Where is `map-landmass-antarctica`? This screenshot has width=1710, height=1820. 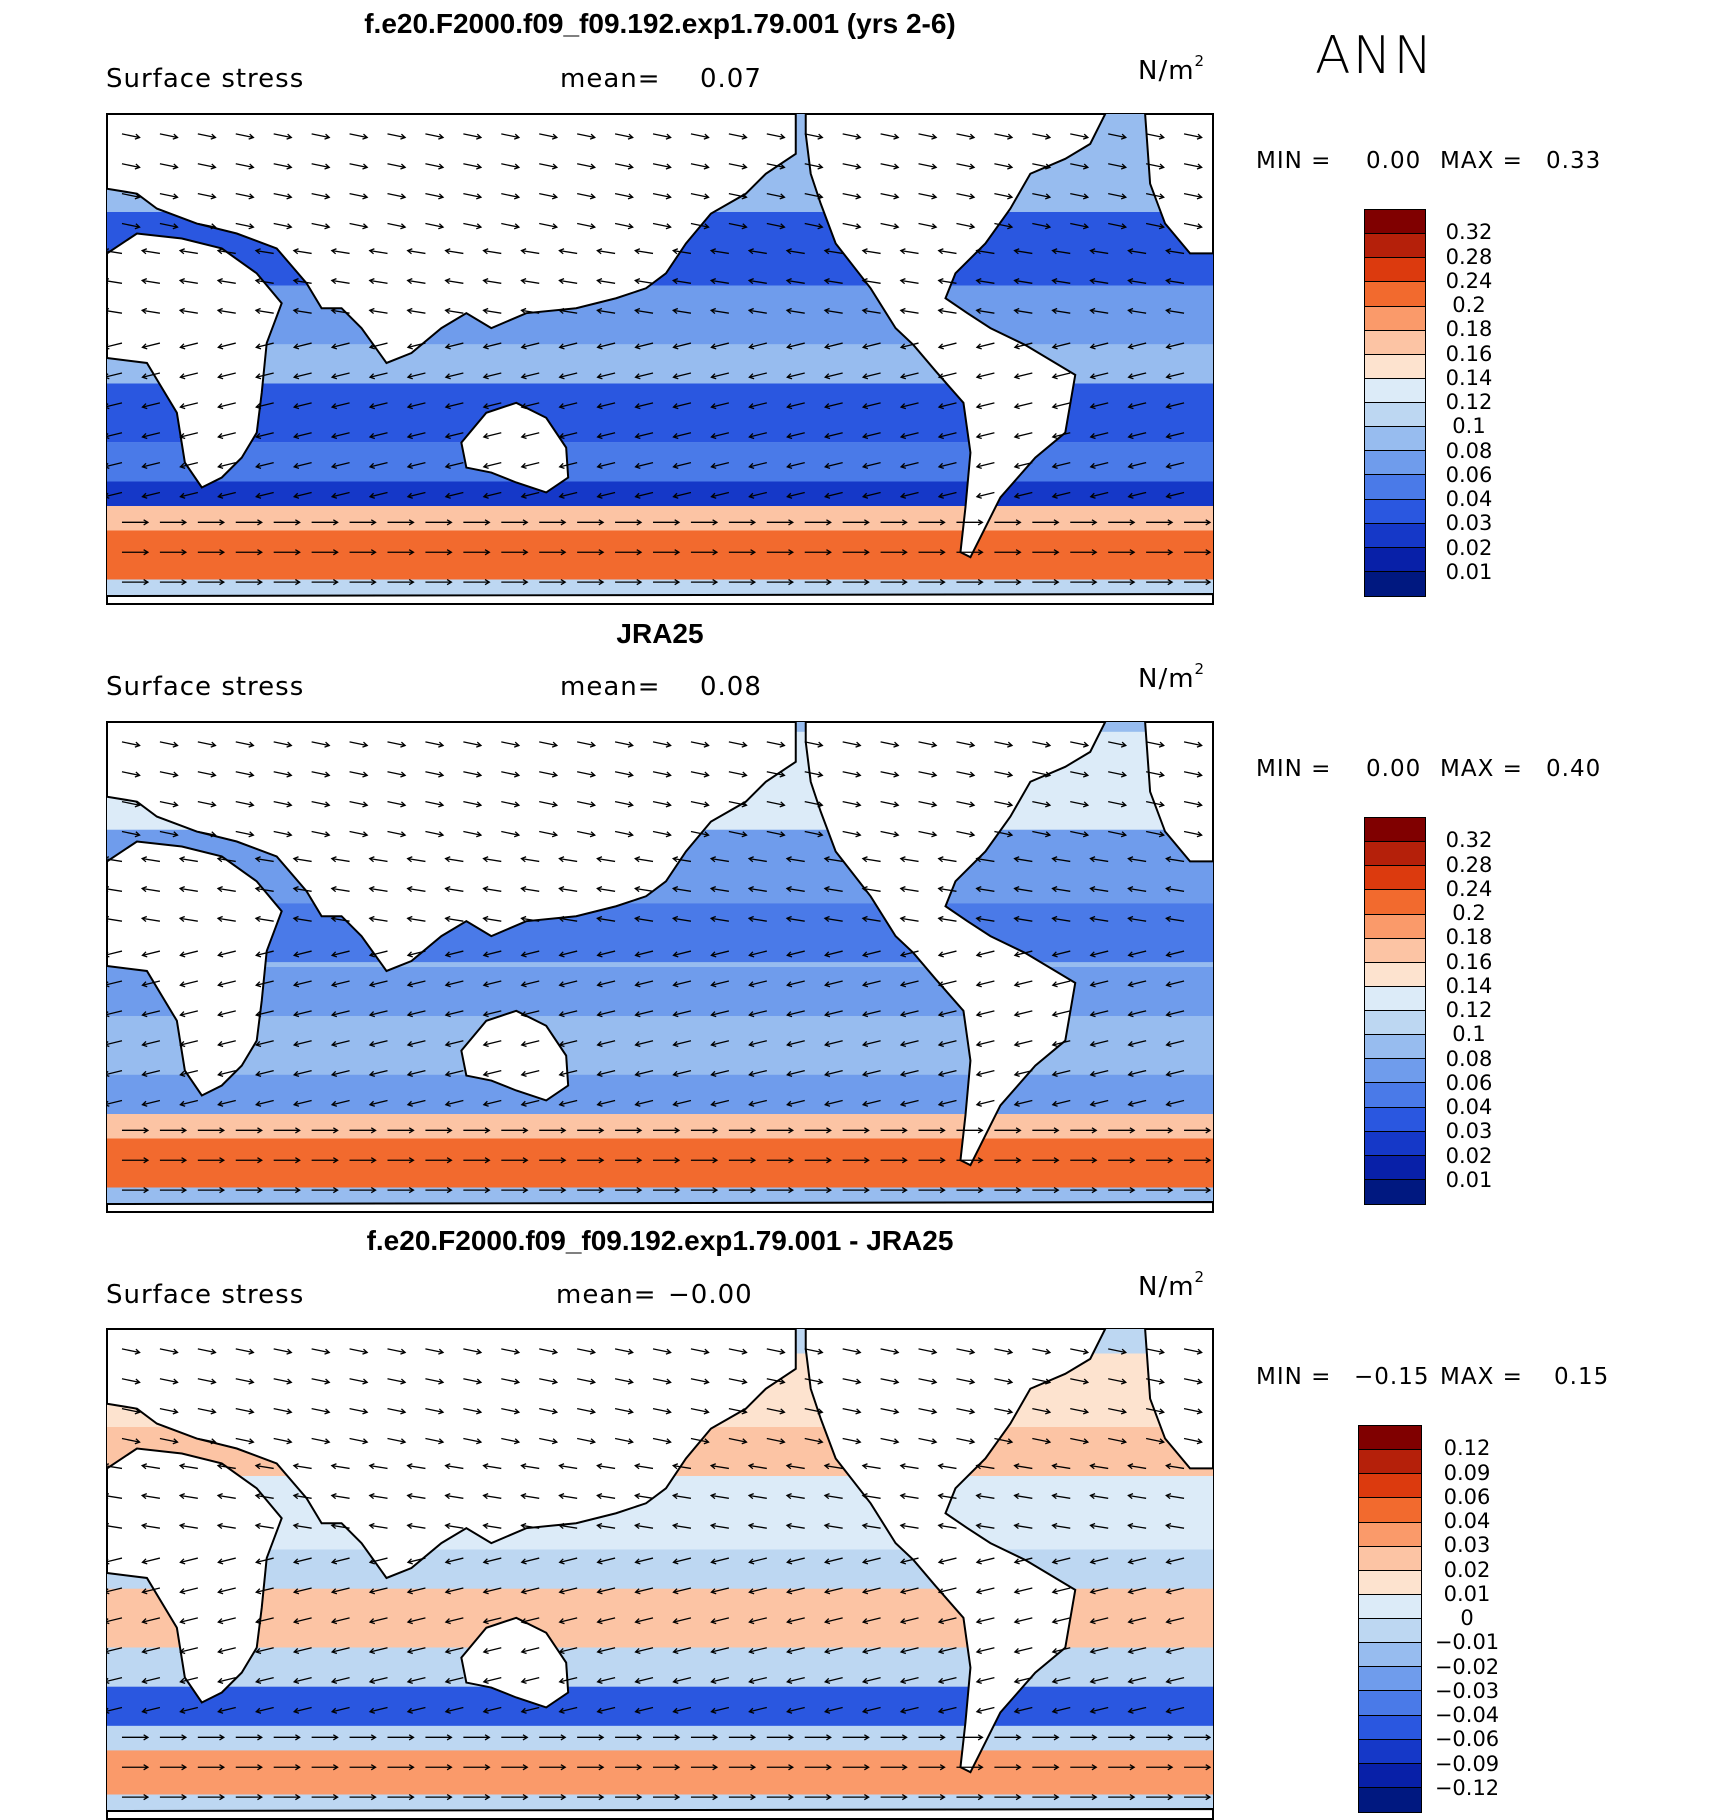
map-landmass-antarctica is located at coordinates (660, 1813).